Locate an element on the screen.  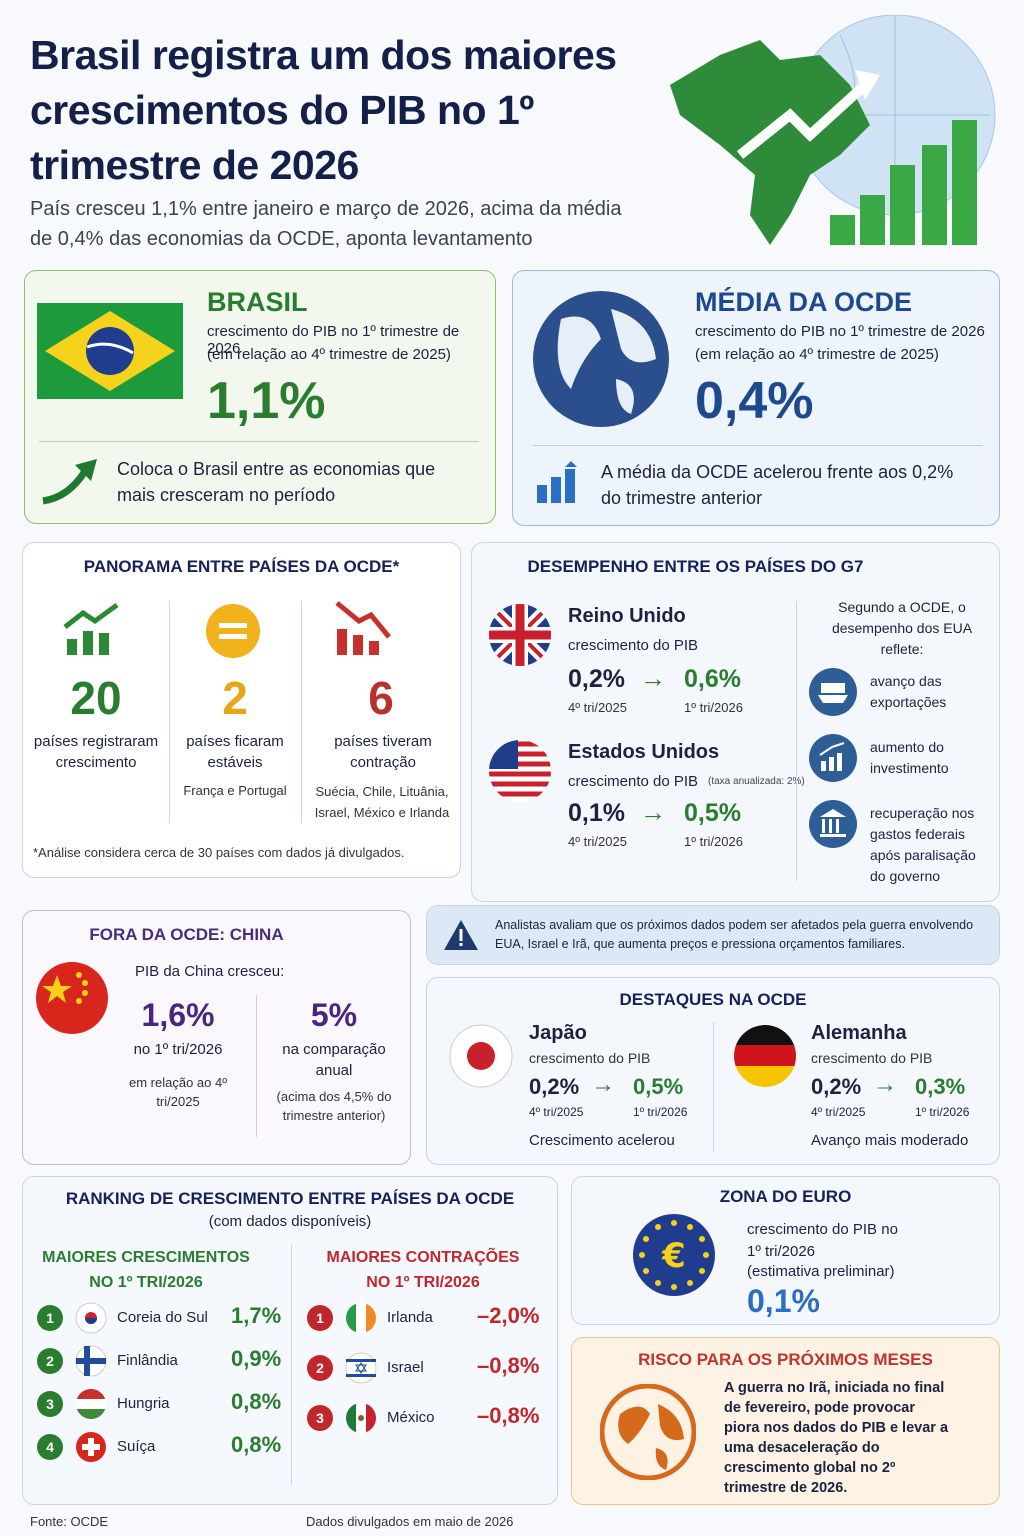
country-name: Japão is located at coordinates (558, 1033).